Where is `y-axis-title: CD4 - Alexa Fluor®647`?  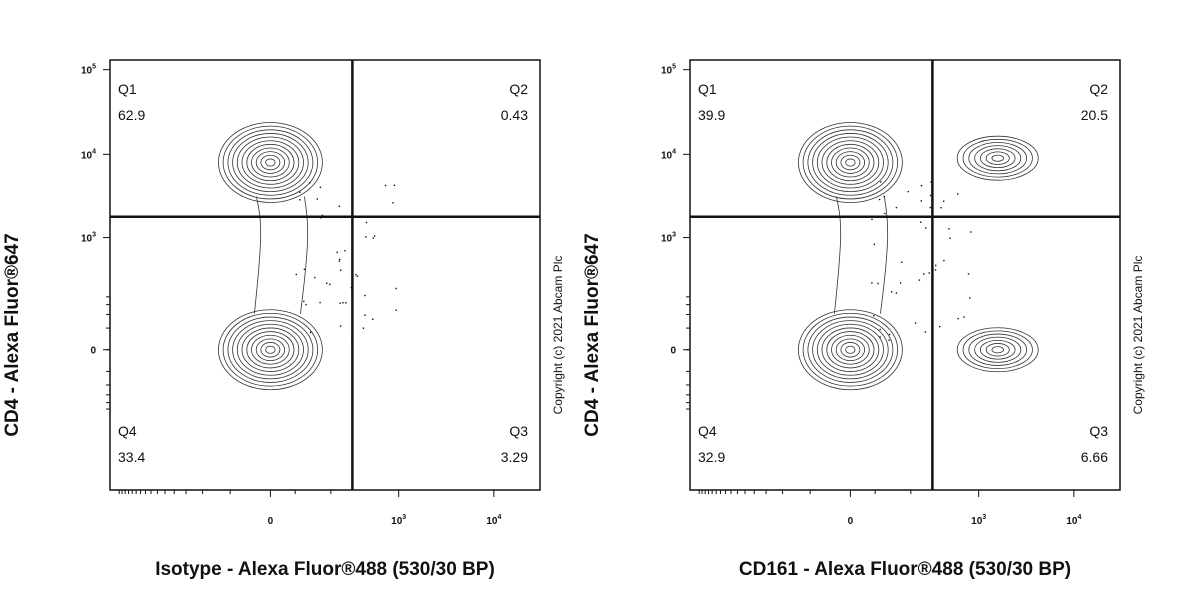 y-axis-title: CD4 - Alexa Fluor®647 is located at coordinates (12, 334).